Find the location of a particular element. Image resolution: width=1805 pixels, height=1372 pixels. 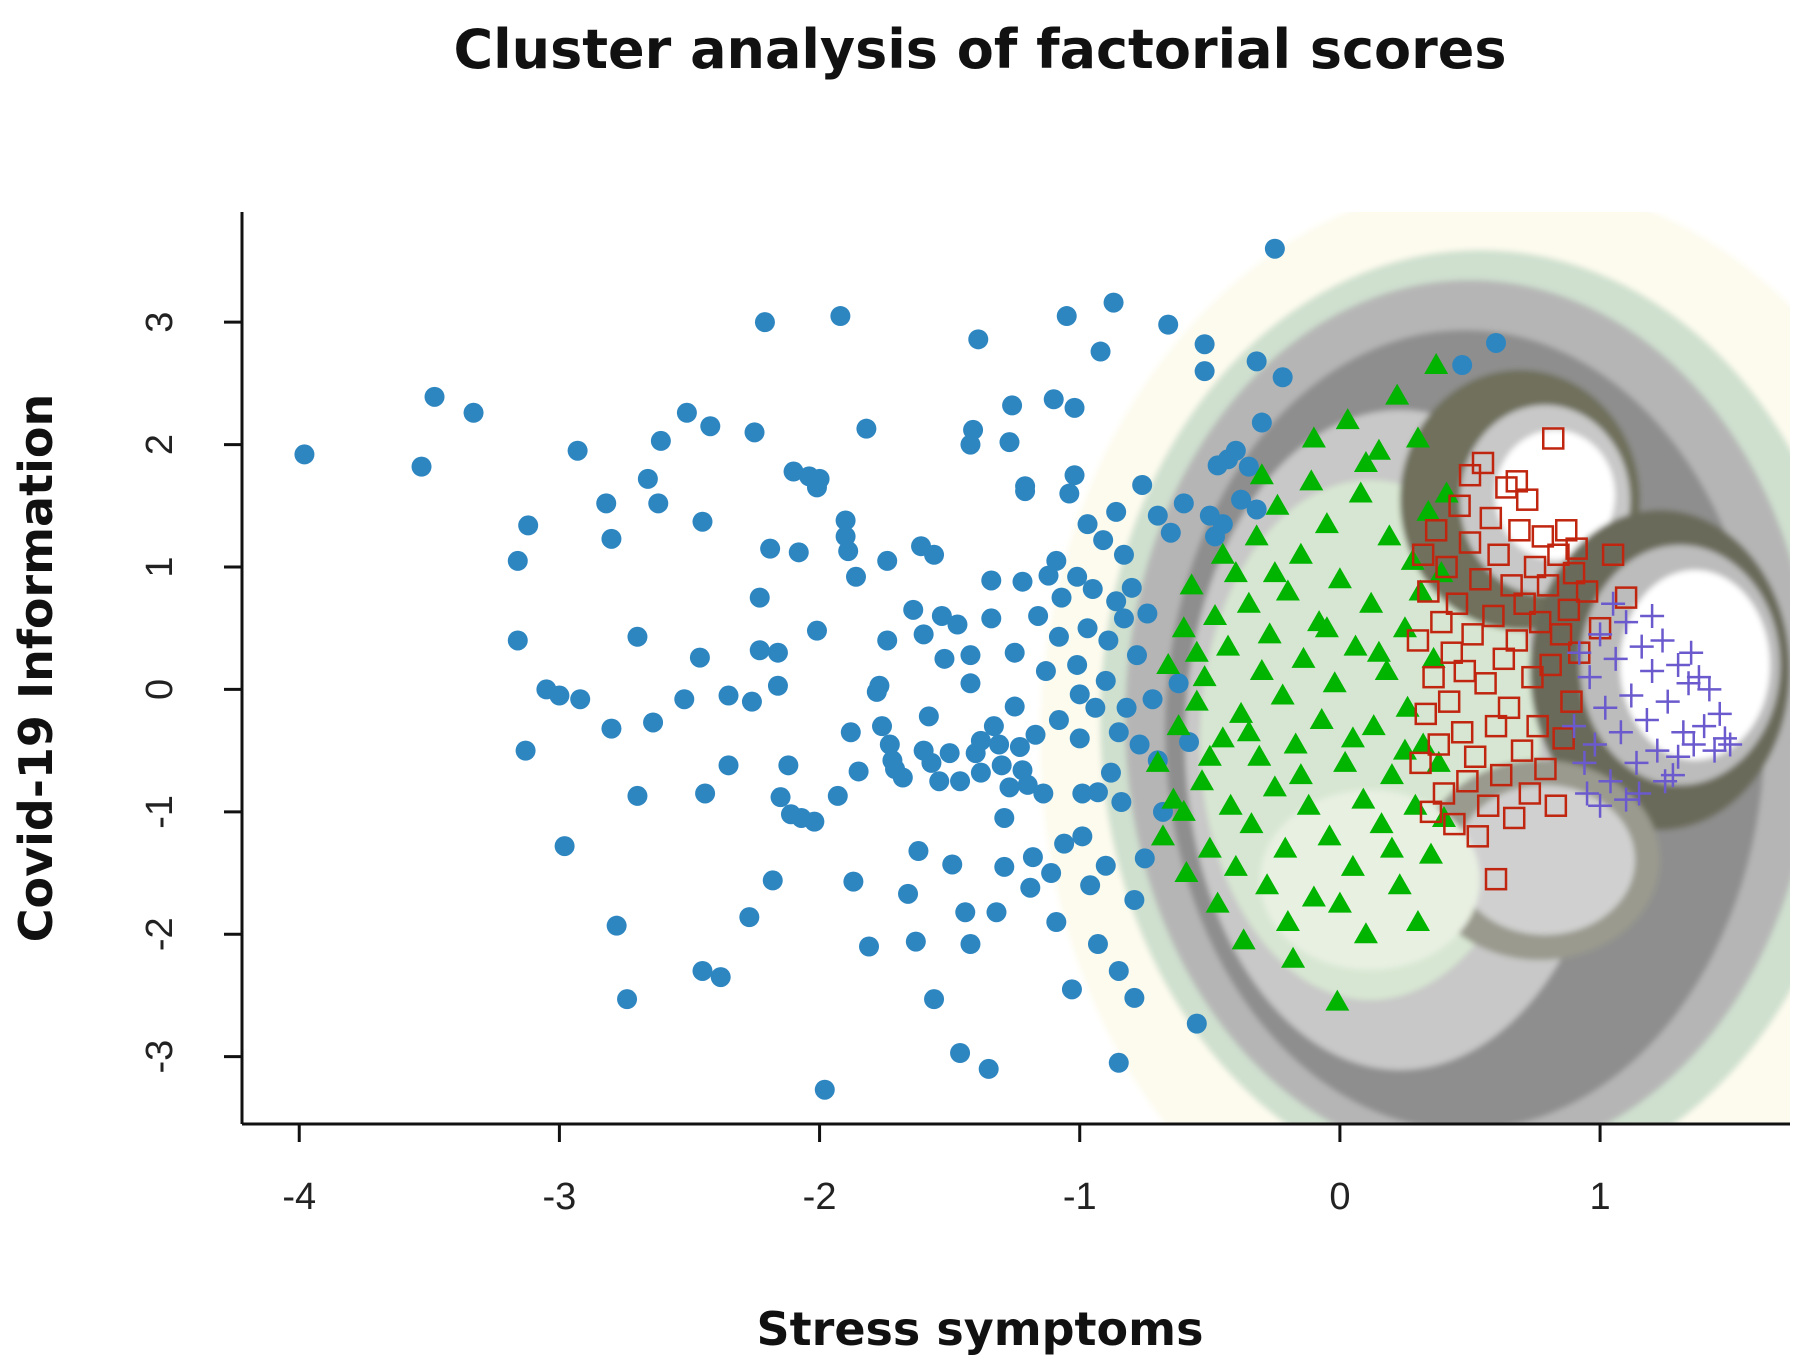

x-axis-title: Stress symptoms is located at coordinates (980, 1329).